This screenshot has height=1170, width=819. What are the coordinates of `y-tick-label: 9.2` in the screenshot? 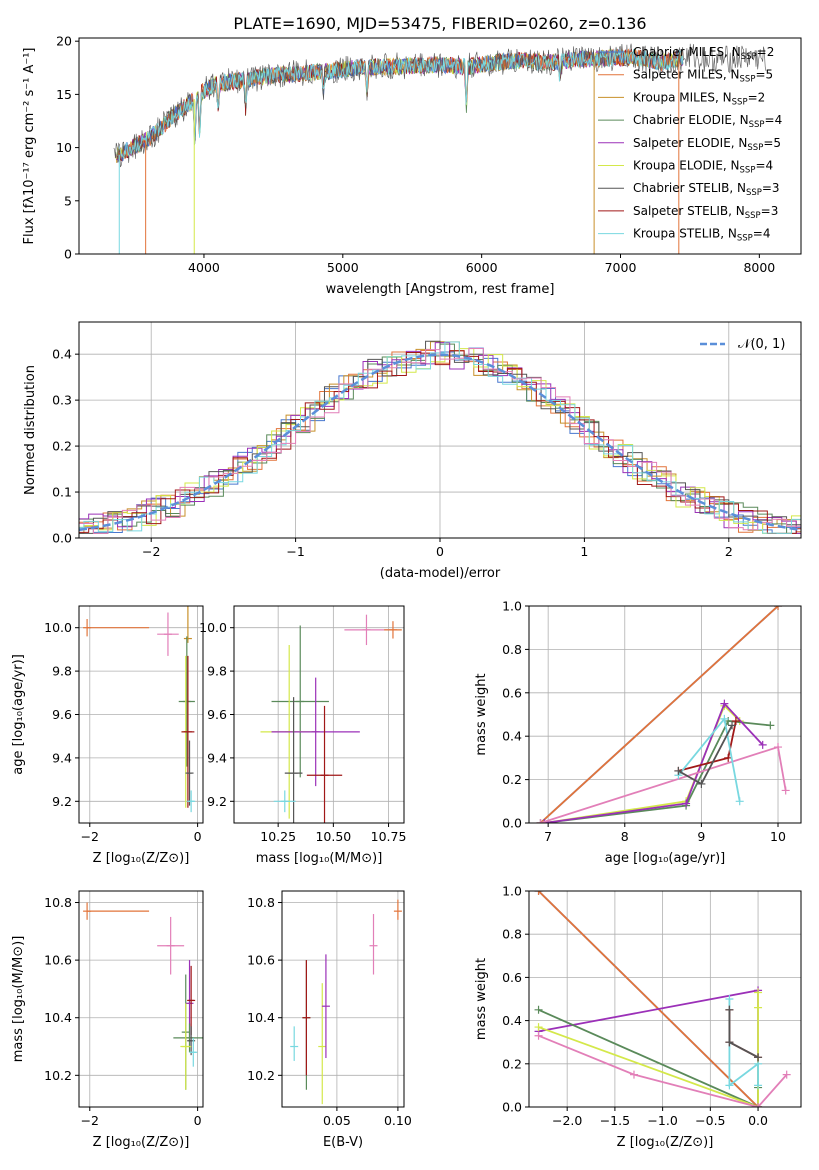 It's located at (62, 801).